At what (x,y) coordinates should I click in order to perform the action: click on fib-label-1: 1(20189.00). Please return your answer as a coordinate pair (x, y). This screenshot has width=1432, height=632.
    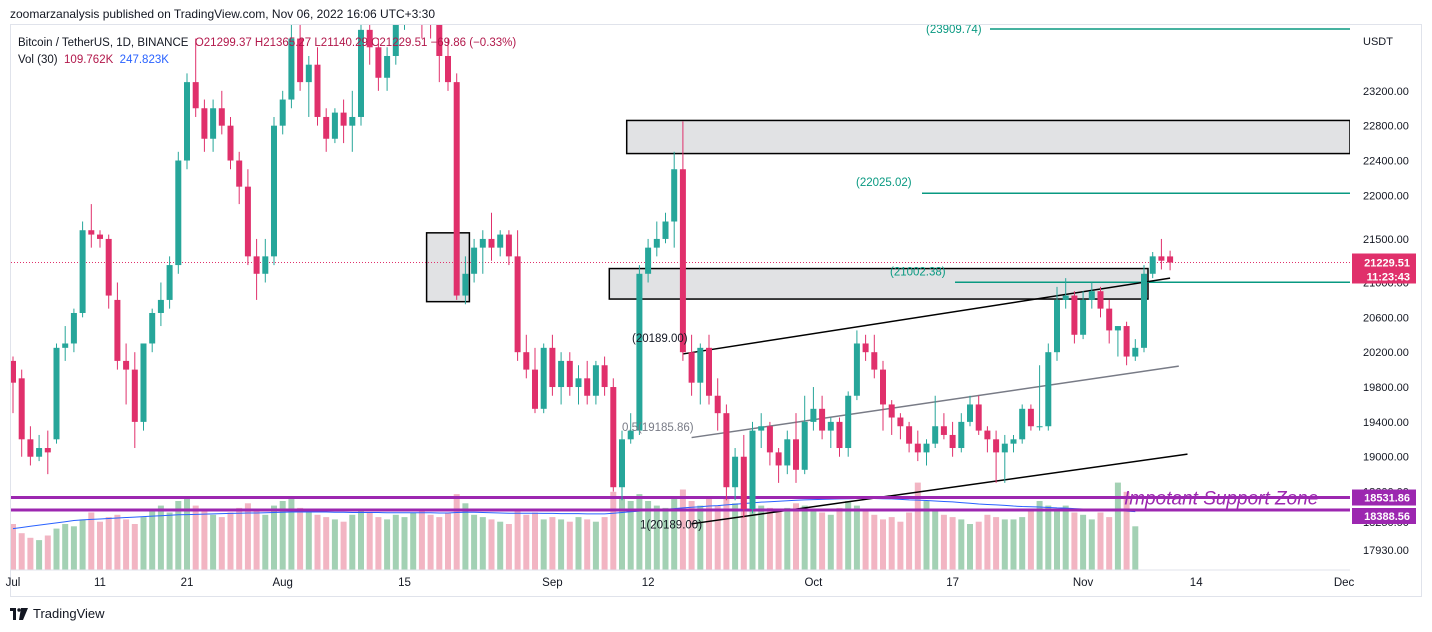
    Looking at the image, I should click on (671, 526).